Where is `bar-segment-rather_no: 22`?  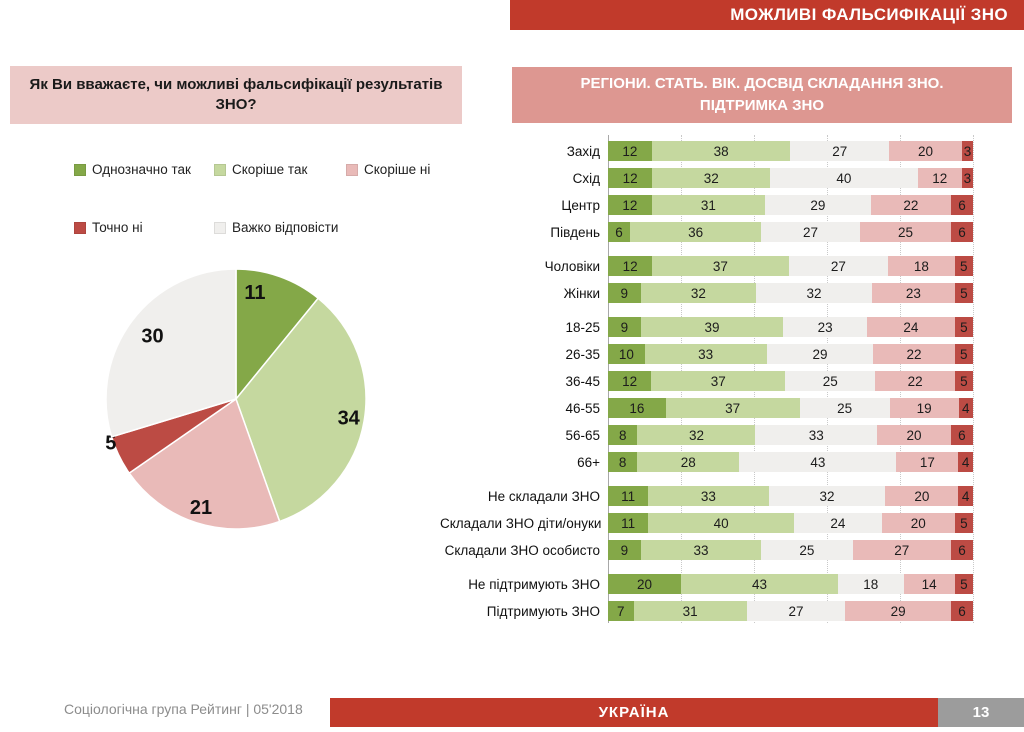
bar-segment-rather_no: 22 is located at coordinates (911, 205).